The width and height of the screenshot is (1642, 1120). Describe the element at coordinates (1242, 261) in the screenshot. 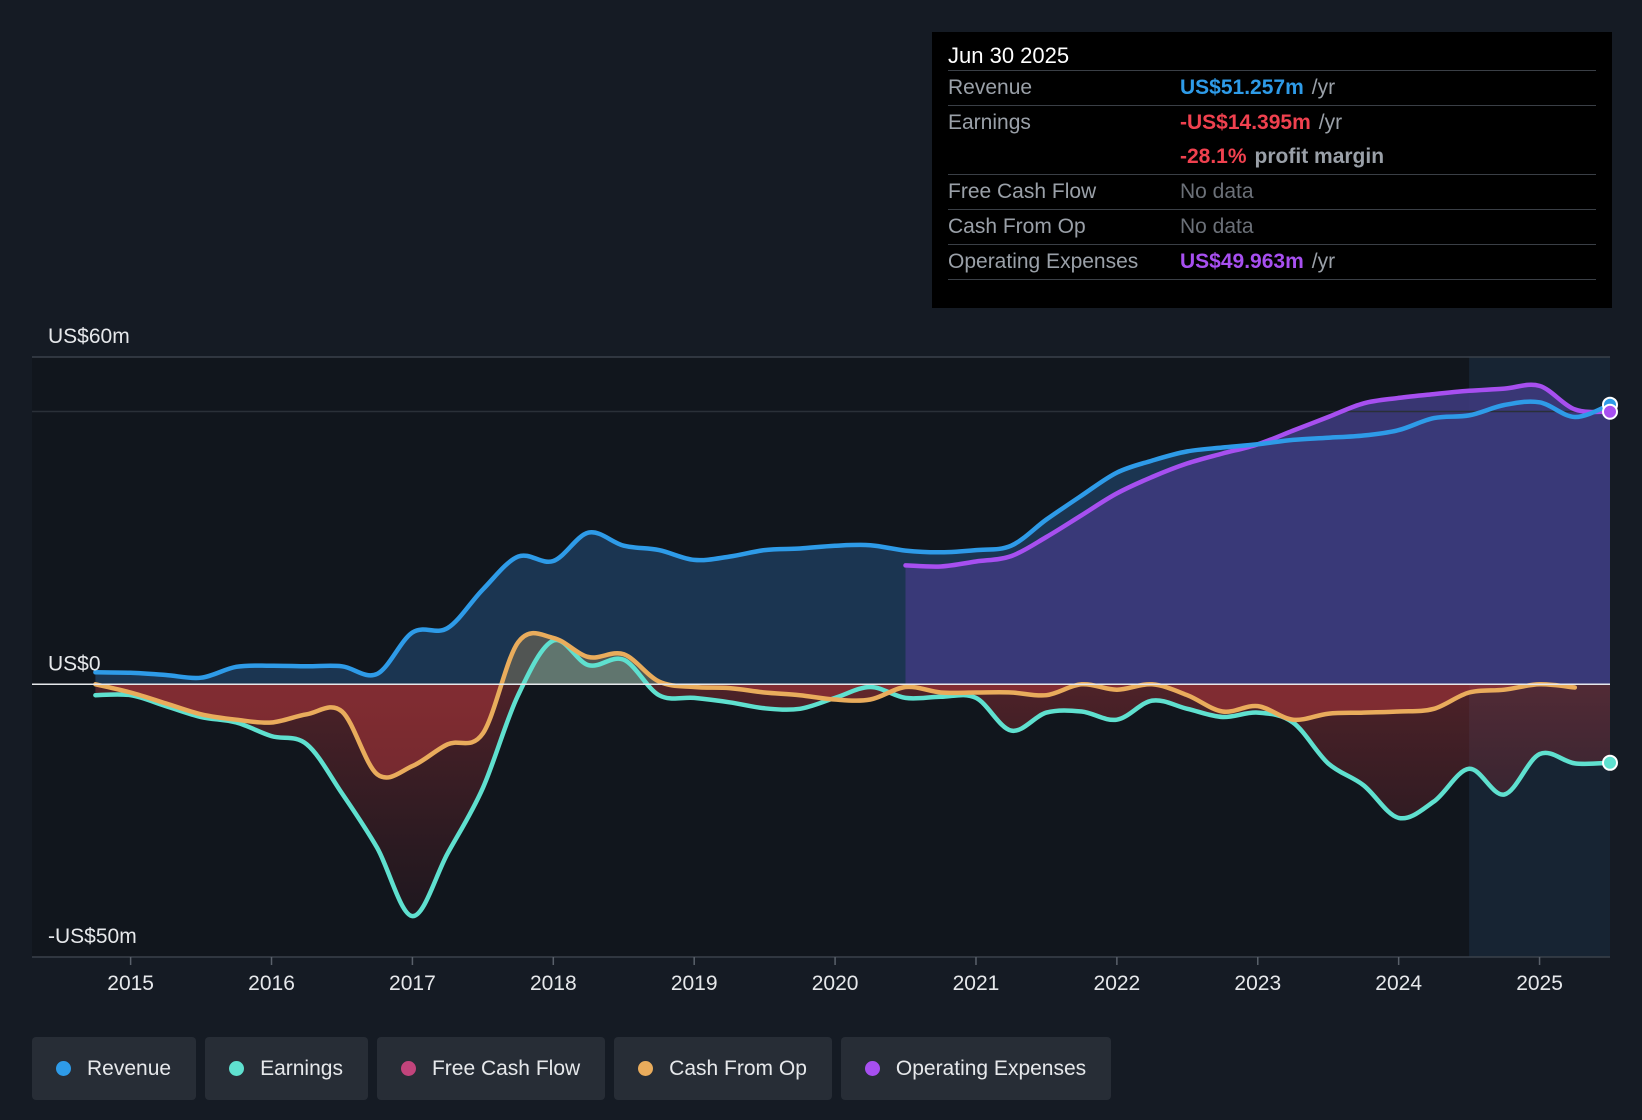

I see `tooltip-value: US$49.963m` at that location.